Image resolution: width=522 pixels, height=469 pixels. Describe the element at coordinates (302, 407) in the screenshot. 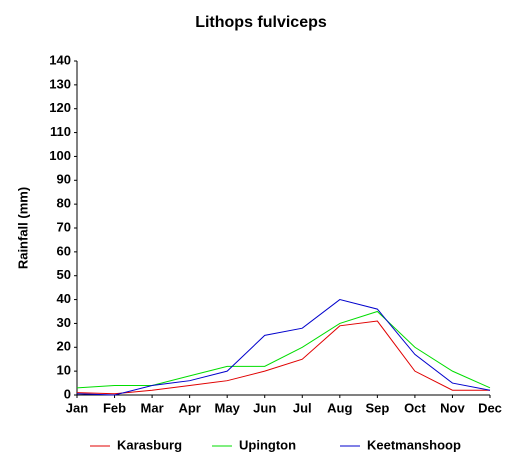

I see `x-tick-label: Jul` at that location.